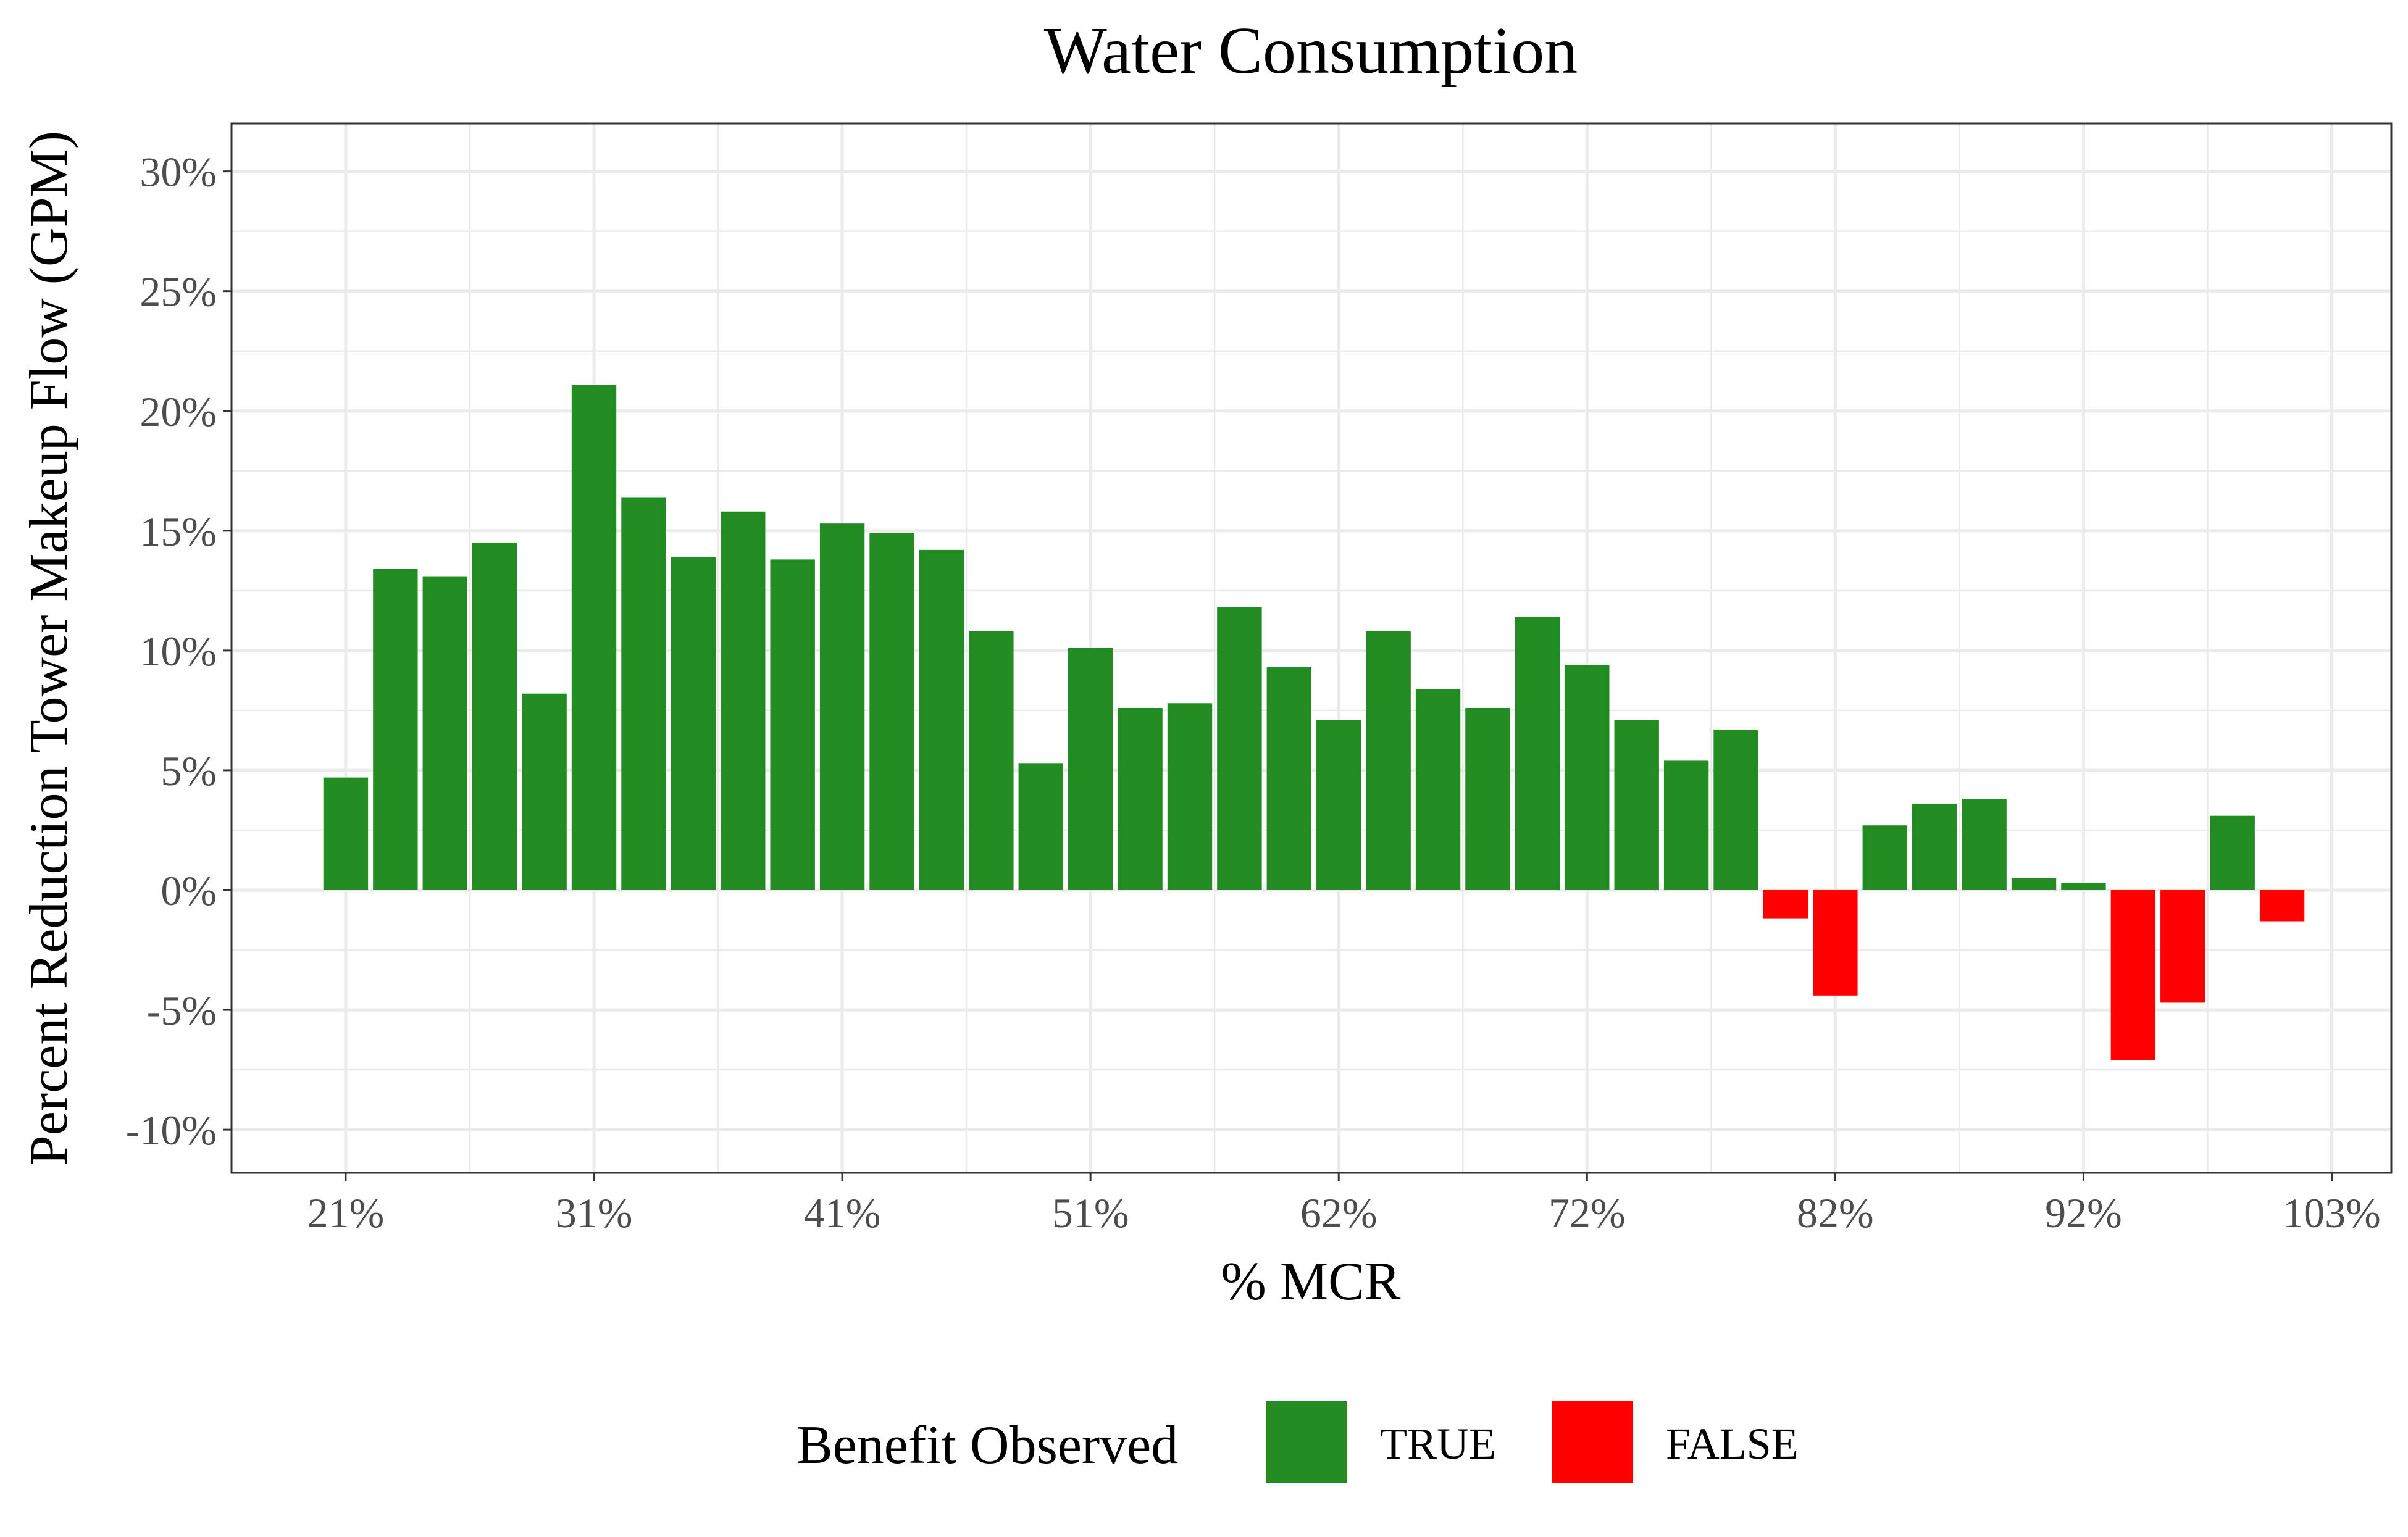 Image resolution: width=2408 pixels, height=1537 pixels. Describe the element at coordinates (1090, 1212) in the screenshot. I see `x-tick-label: 51%` at that location.